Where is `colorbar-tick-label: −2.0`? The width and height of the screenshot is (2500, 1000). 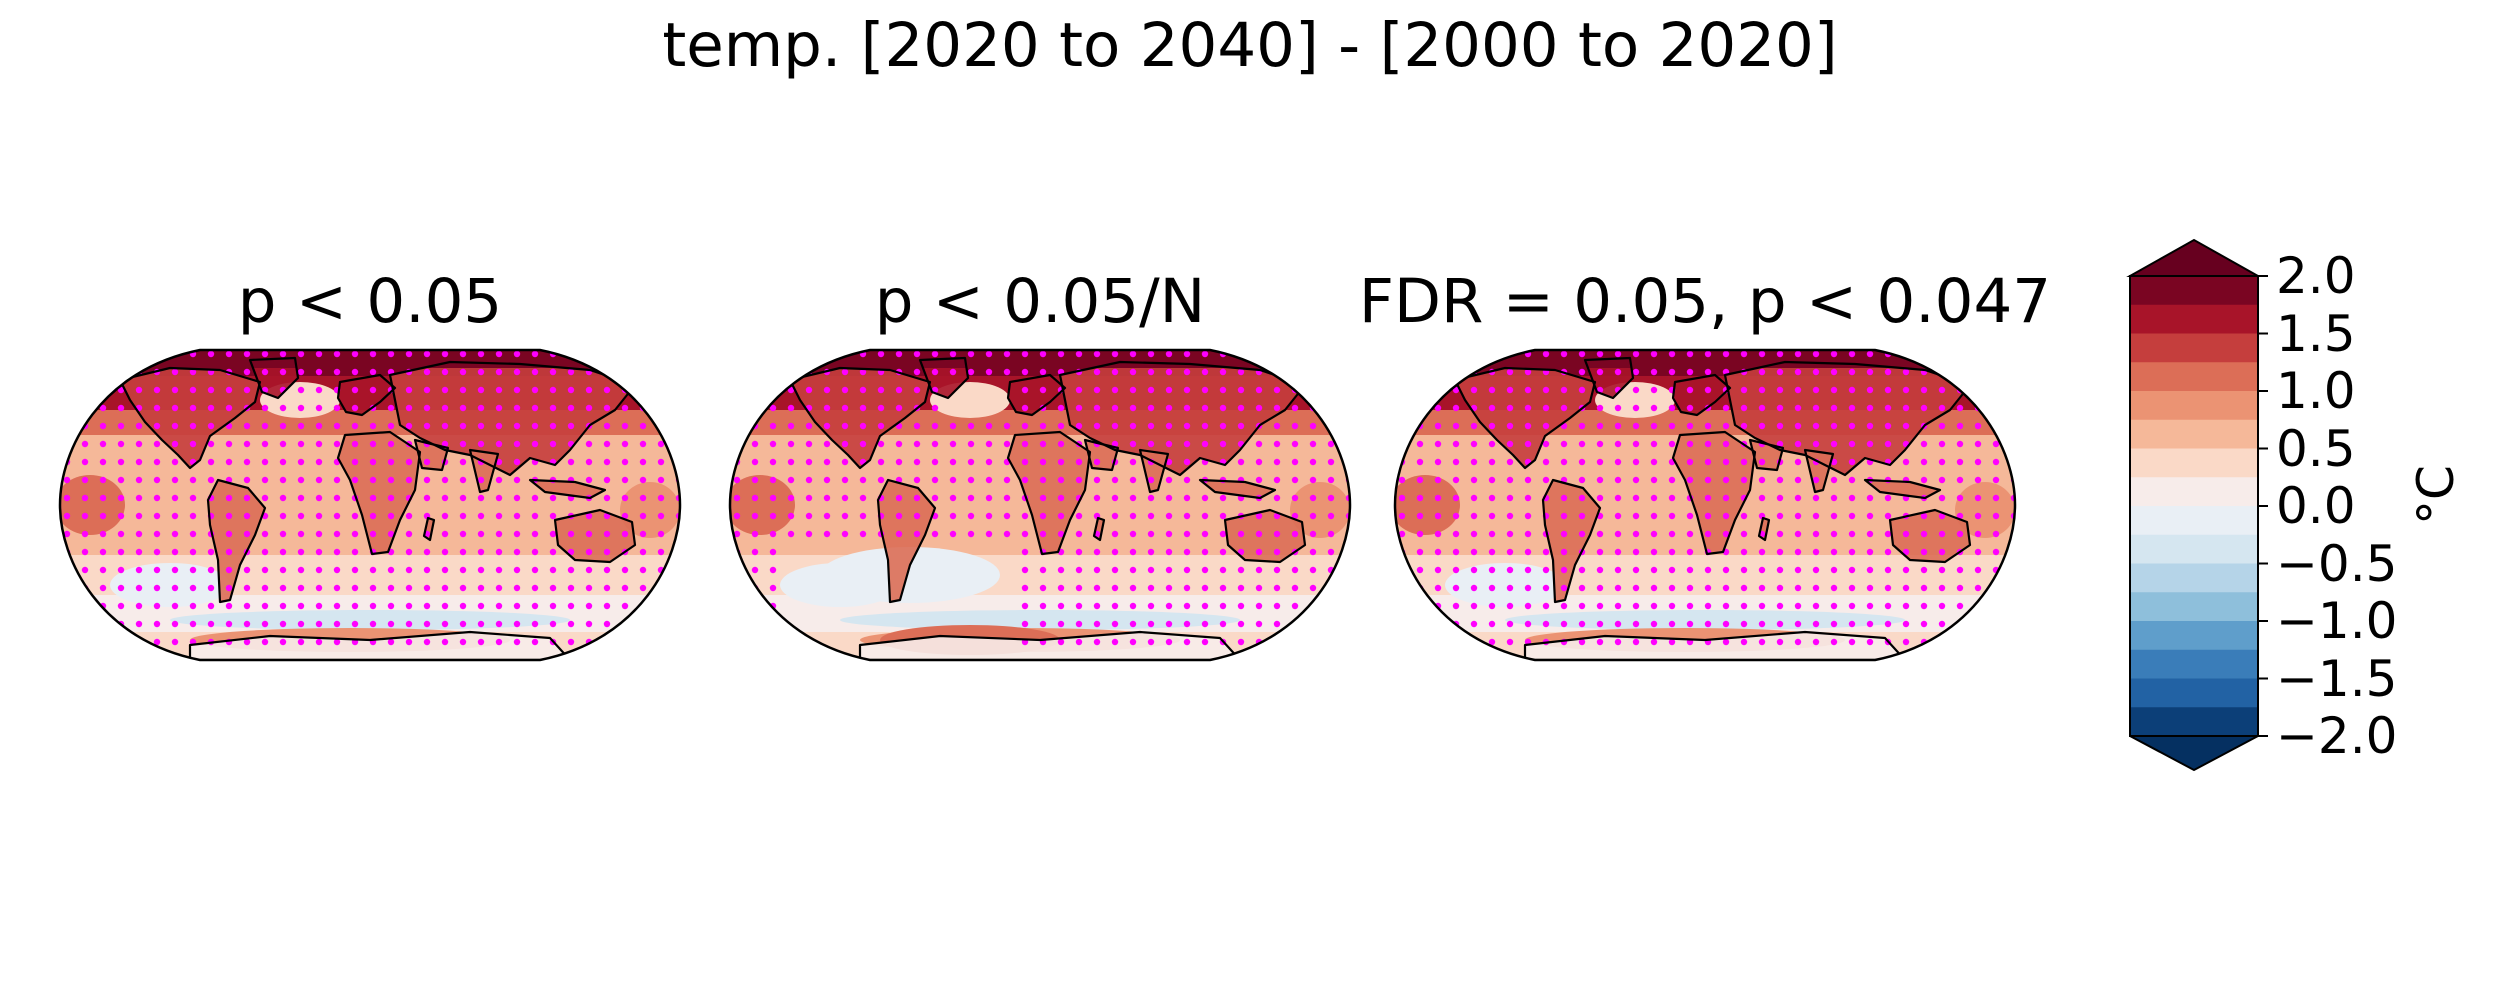 colorbar-tick-label: −2.0 is located at coordinates (2337, 736).